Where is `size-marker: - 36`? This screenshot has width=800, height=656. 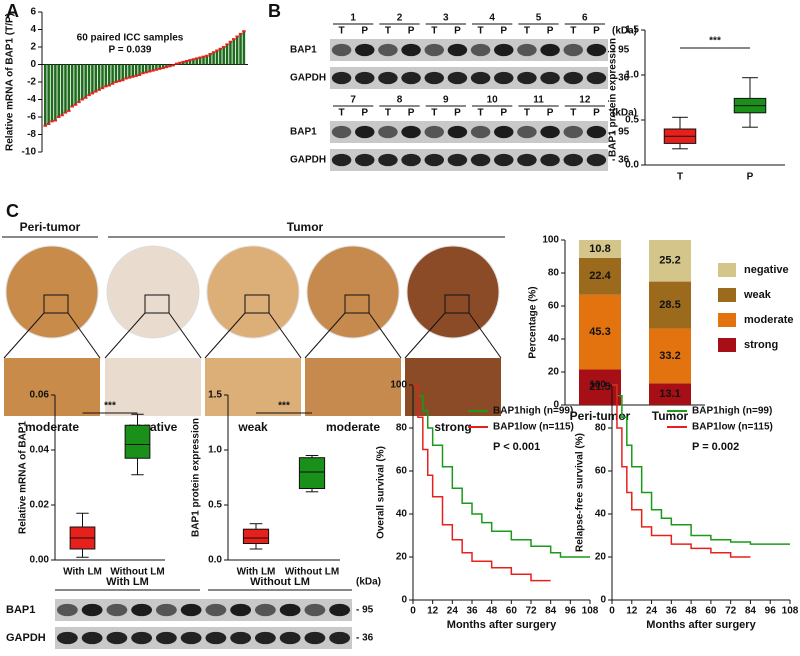
size-marker: - 36 is located at coordinates (365, 638).